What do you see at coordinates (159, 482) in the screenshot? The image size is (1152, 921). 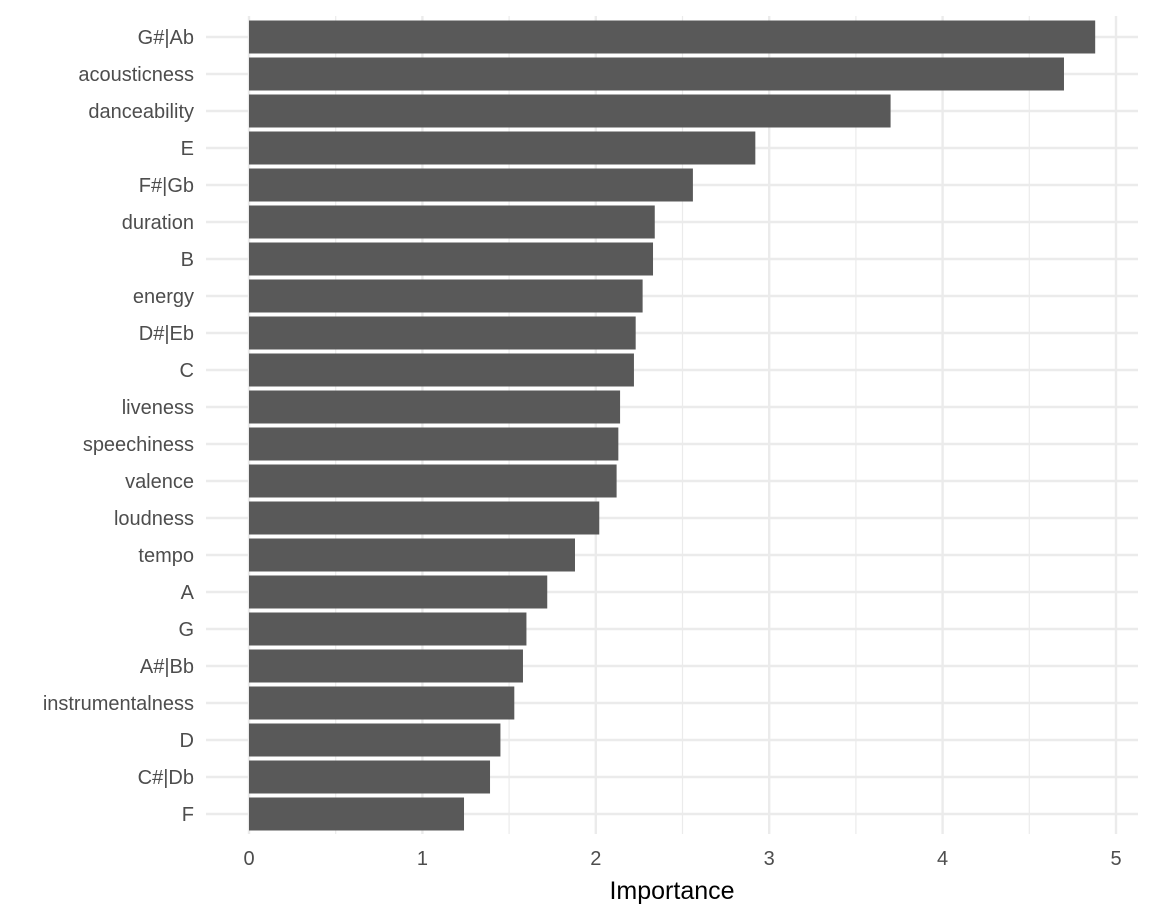 I see `y-tick-label: valence` at bounding box center [159, 482].